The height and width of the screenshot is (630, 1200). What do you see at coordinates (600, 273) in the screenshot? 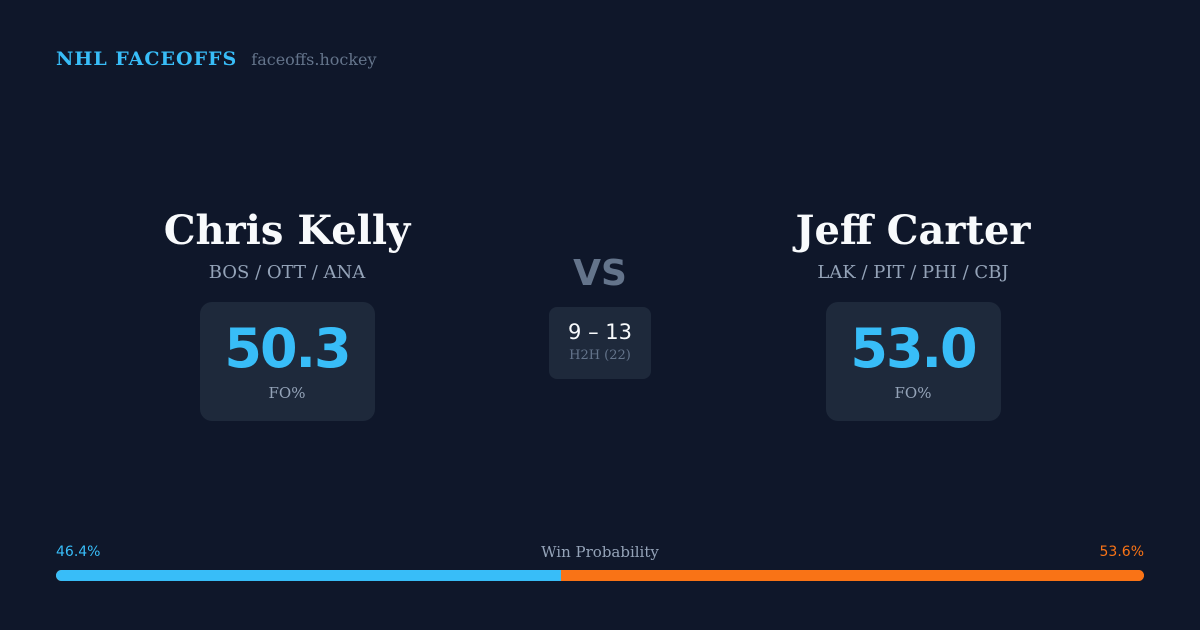
I see `versus-label: VS` at bounding box center [600, 273].